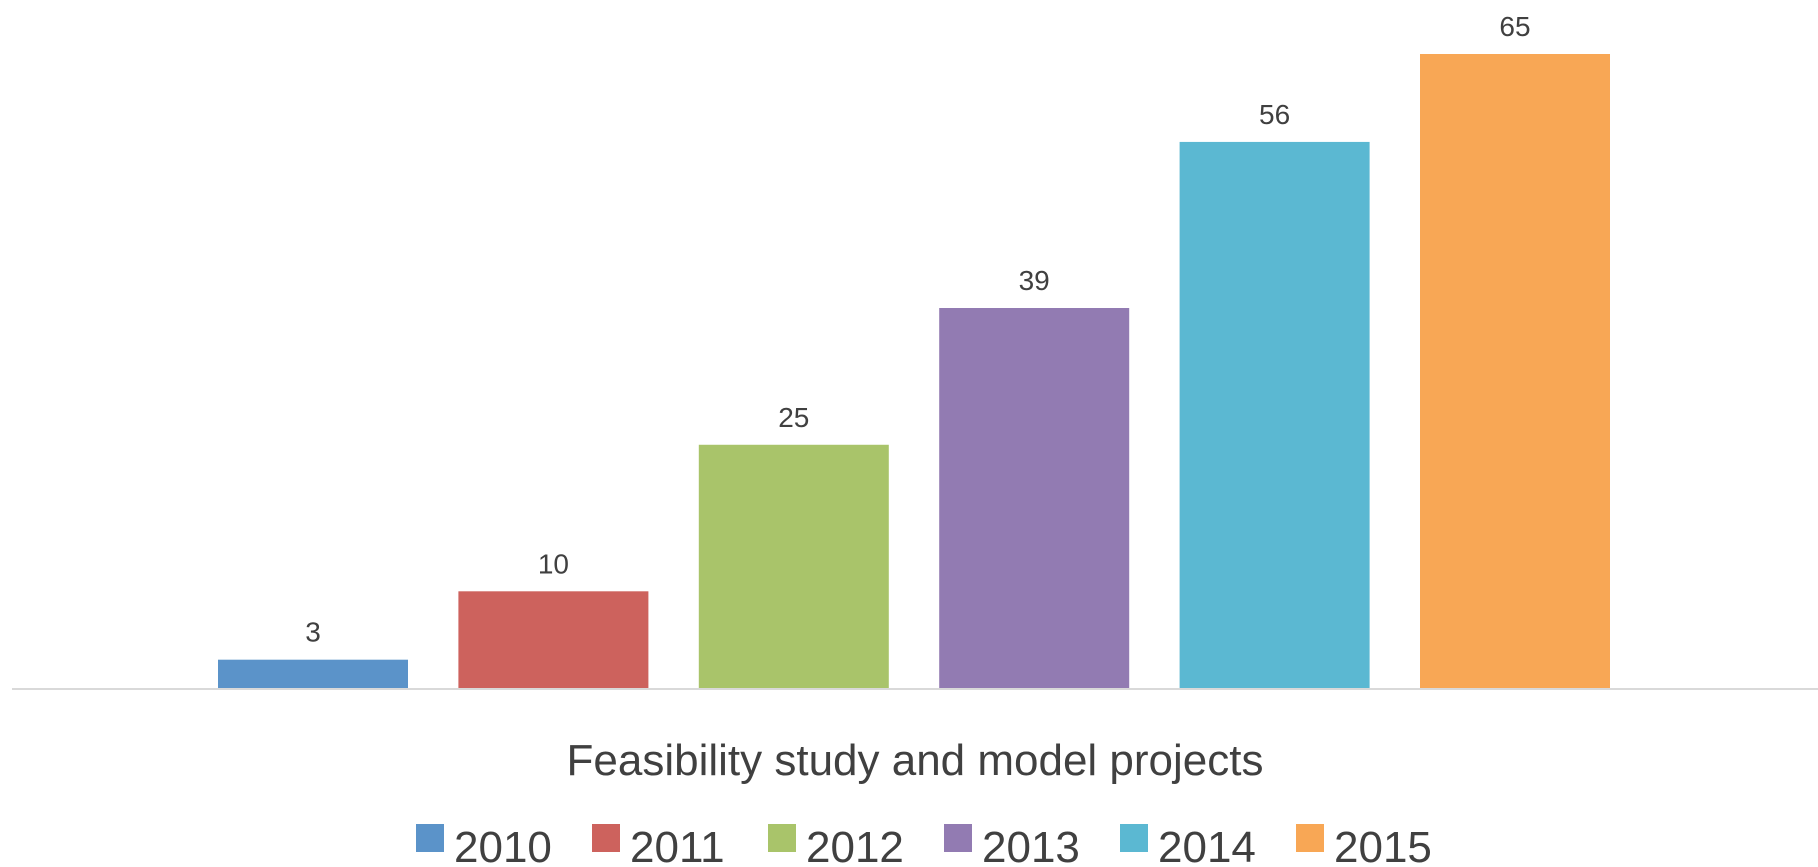  Describe the element at coordinates (1514, 26) in the screenshot. I see `value-label-2015: 65` at that location.